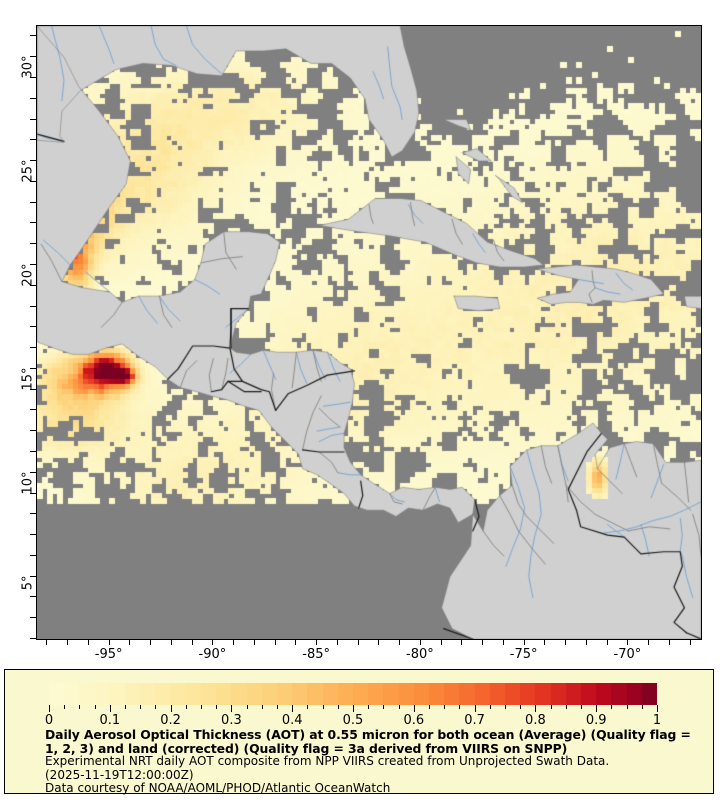 The image size is (720, 800). Describe the element at coordinates (353, 722) in the screenshot. I see `colorbar-labels: 0 0.1 0.2 0.3 0.4 0.5 0.6 0.7 0.8 0.9 1` at that location.